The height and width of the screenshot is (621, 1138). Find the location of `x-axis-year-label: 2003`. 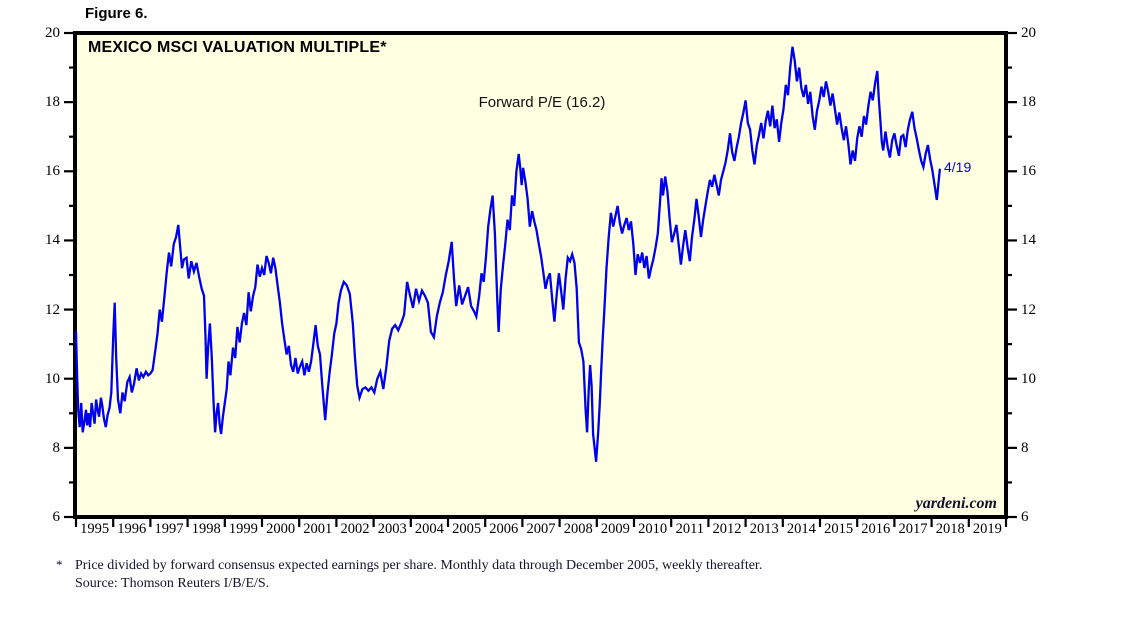

x-axis-year-label: 2003 is located at coordinates (392, 529).